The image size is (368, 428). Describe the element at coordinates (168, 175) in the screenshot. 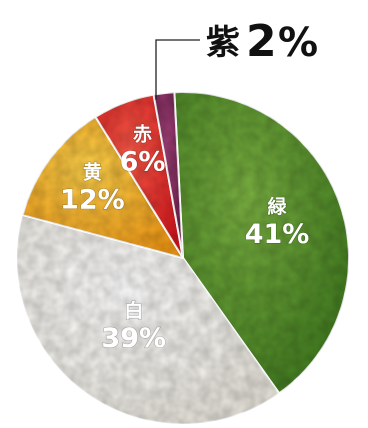

I see `pie-slice-texture-purple` at that location.